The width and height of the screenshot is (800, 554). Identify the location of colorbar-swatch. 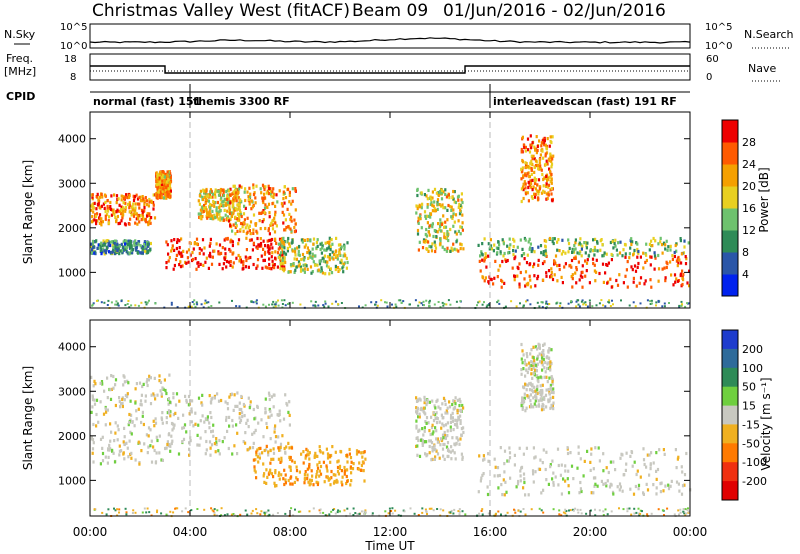
(730, 377).